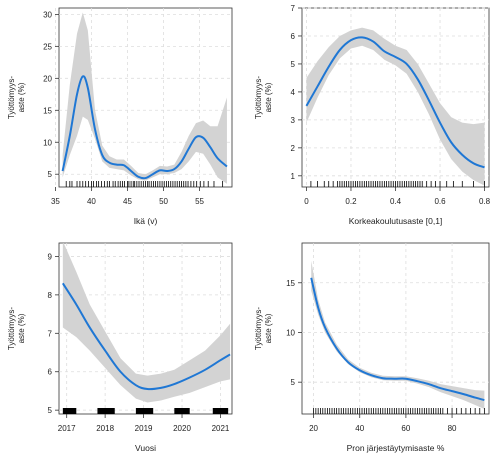  I want to click on x-tick-label: 0, so click(306, 201).